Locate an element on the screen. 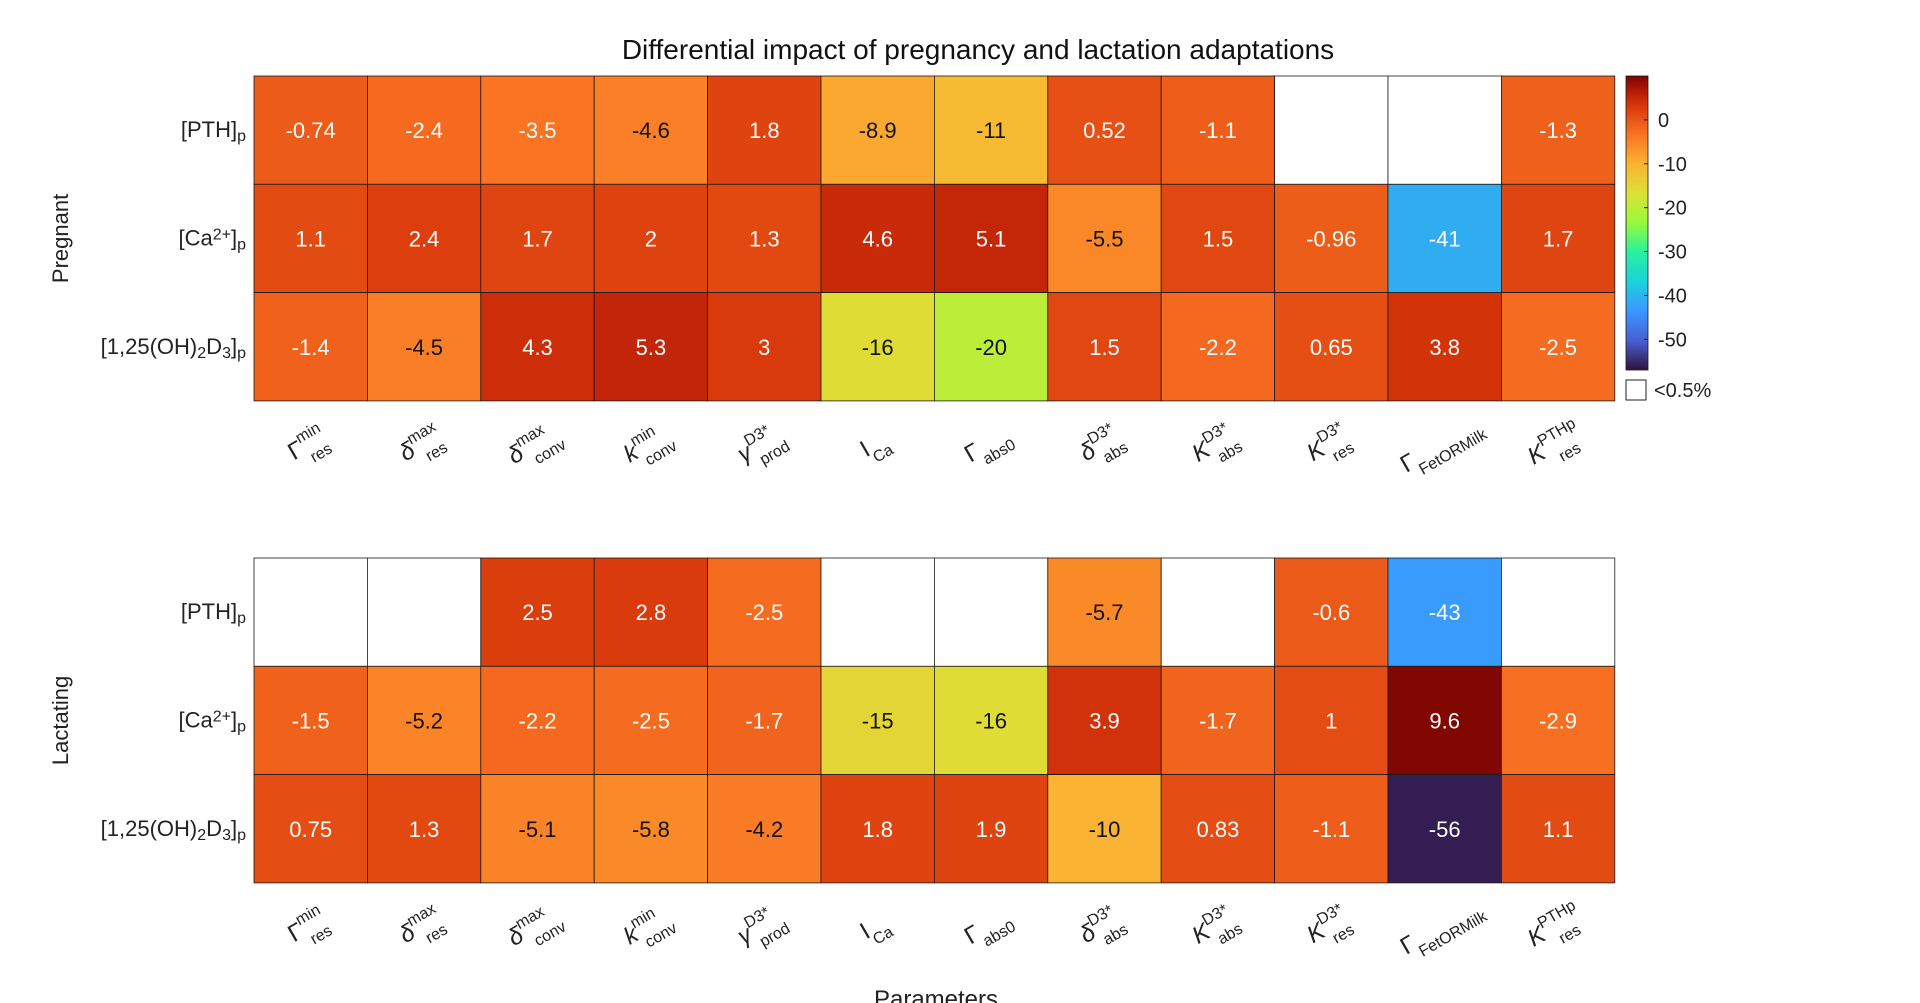  cell-value: 5.3 is located at coordinates (651, 347).